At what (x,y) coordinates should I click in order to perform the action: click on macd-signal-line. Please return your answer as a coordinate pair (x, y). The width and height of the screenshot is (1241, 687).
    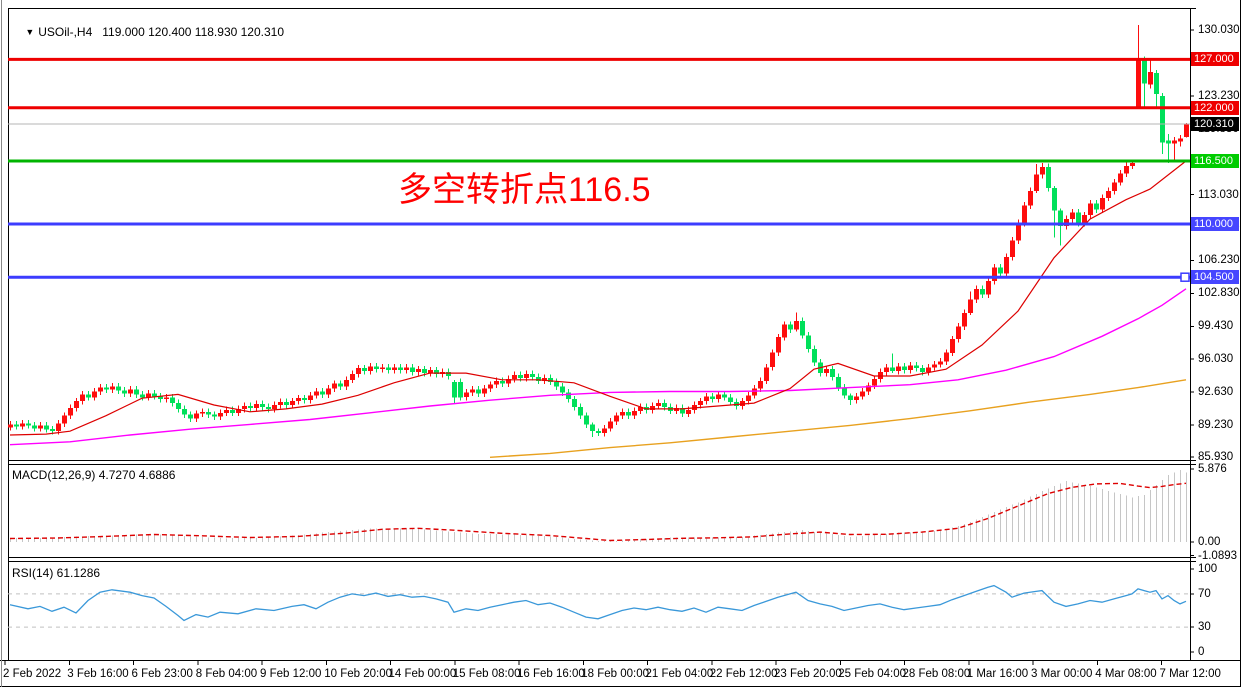
    Looking at the image, I should click on (598, 512).